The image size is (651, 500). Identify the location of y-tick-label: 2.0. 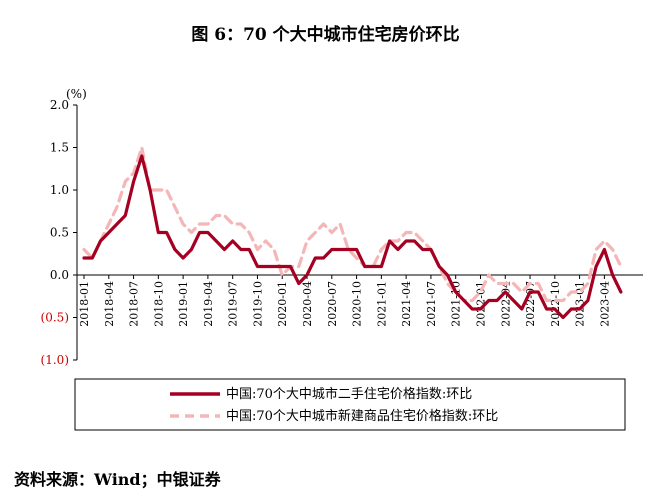
(59, 105).